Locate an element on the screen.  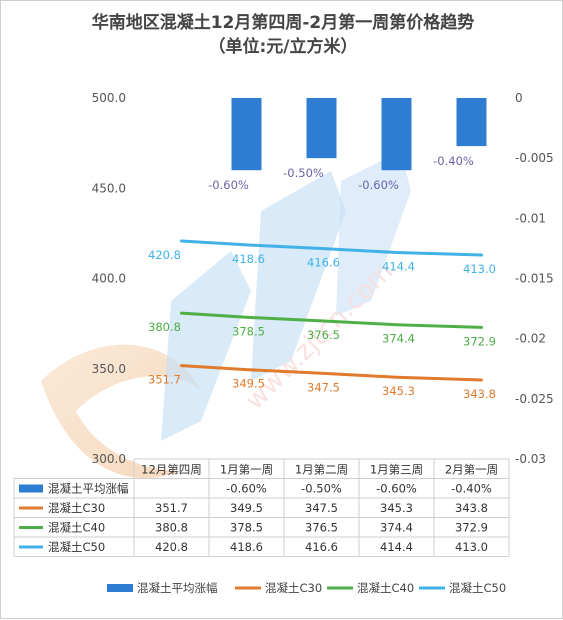
y-left-tick-label: 450.0 is located at coordinates (109, 188).